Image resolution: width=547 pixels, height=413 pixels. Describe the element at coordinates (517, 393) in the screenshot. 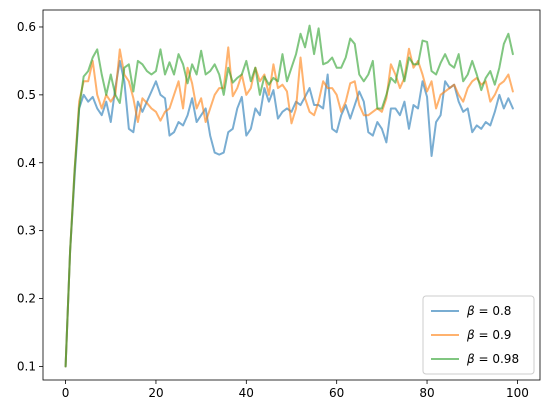

I see `x-tick-label: 100` at that location.